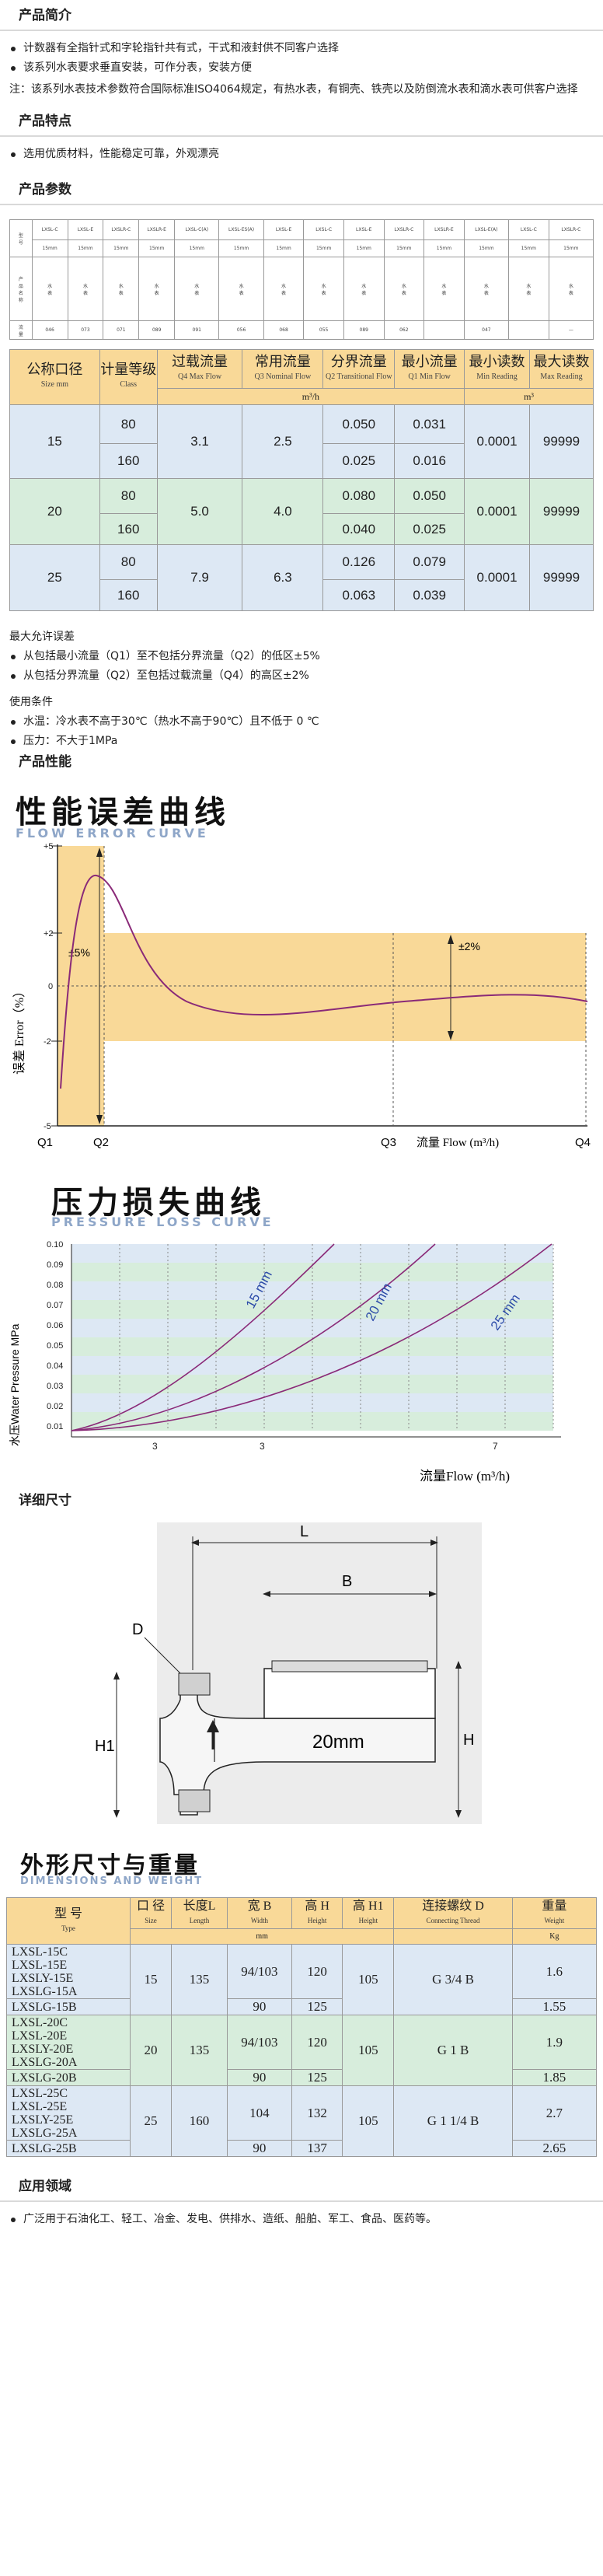 Image resolution: width=603 pixels, height=2576 pixels. Describe the element at coordinates (301, 512) in the screenshot. I see `flow-row: 20 80 5.0 4.0 0.080 0.050 0.0001 99999` at that location.